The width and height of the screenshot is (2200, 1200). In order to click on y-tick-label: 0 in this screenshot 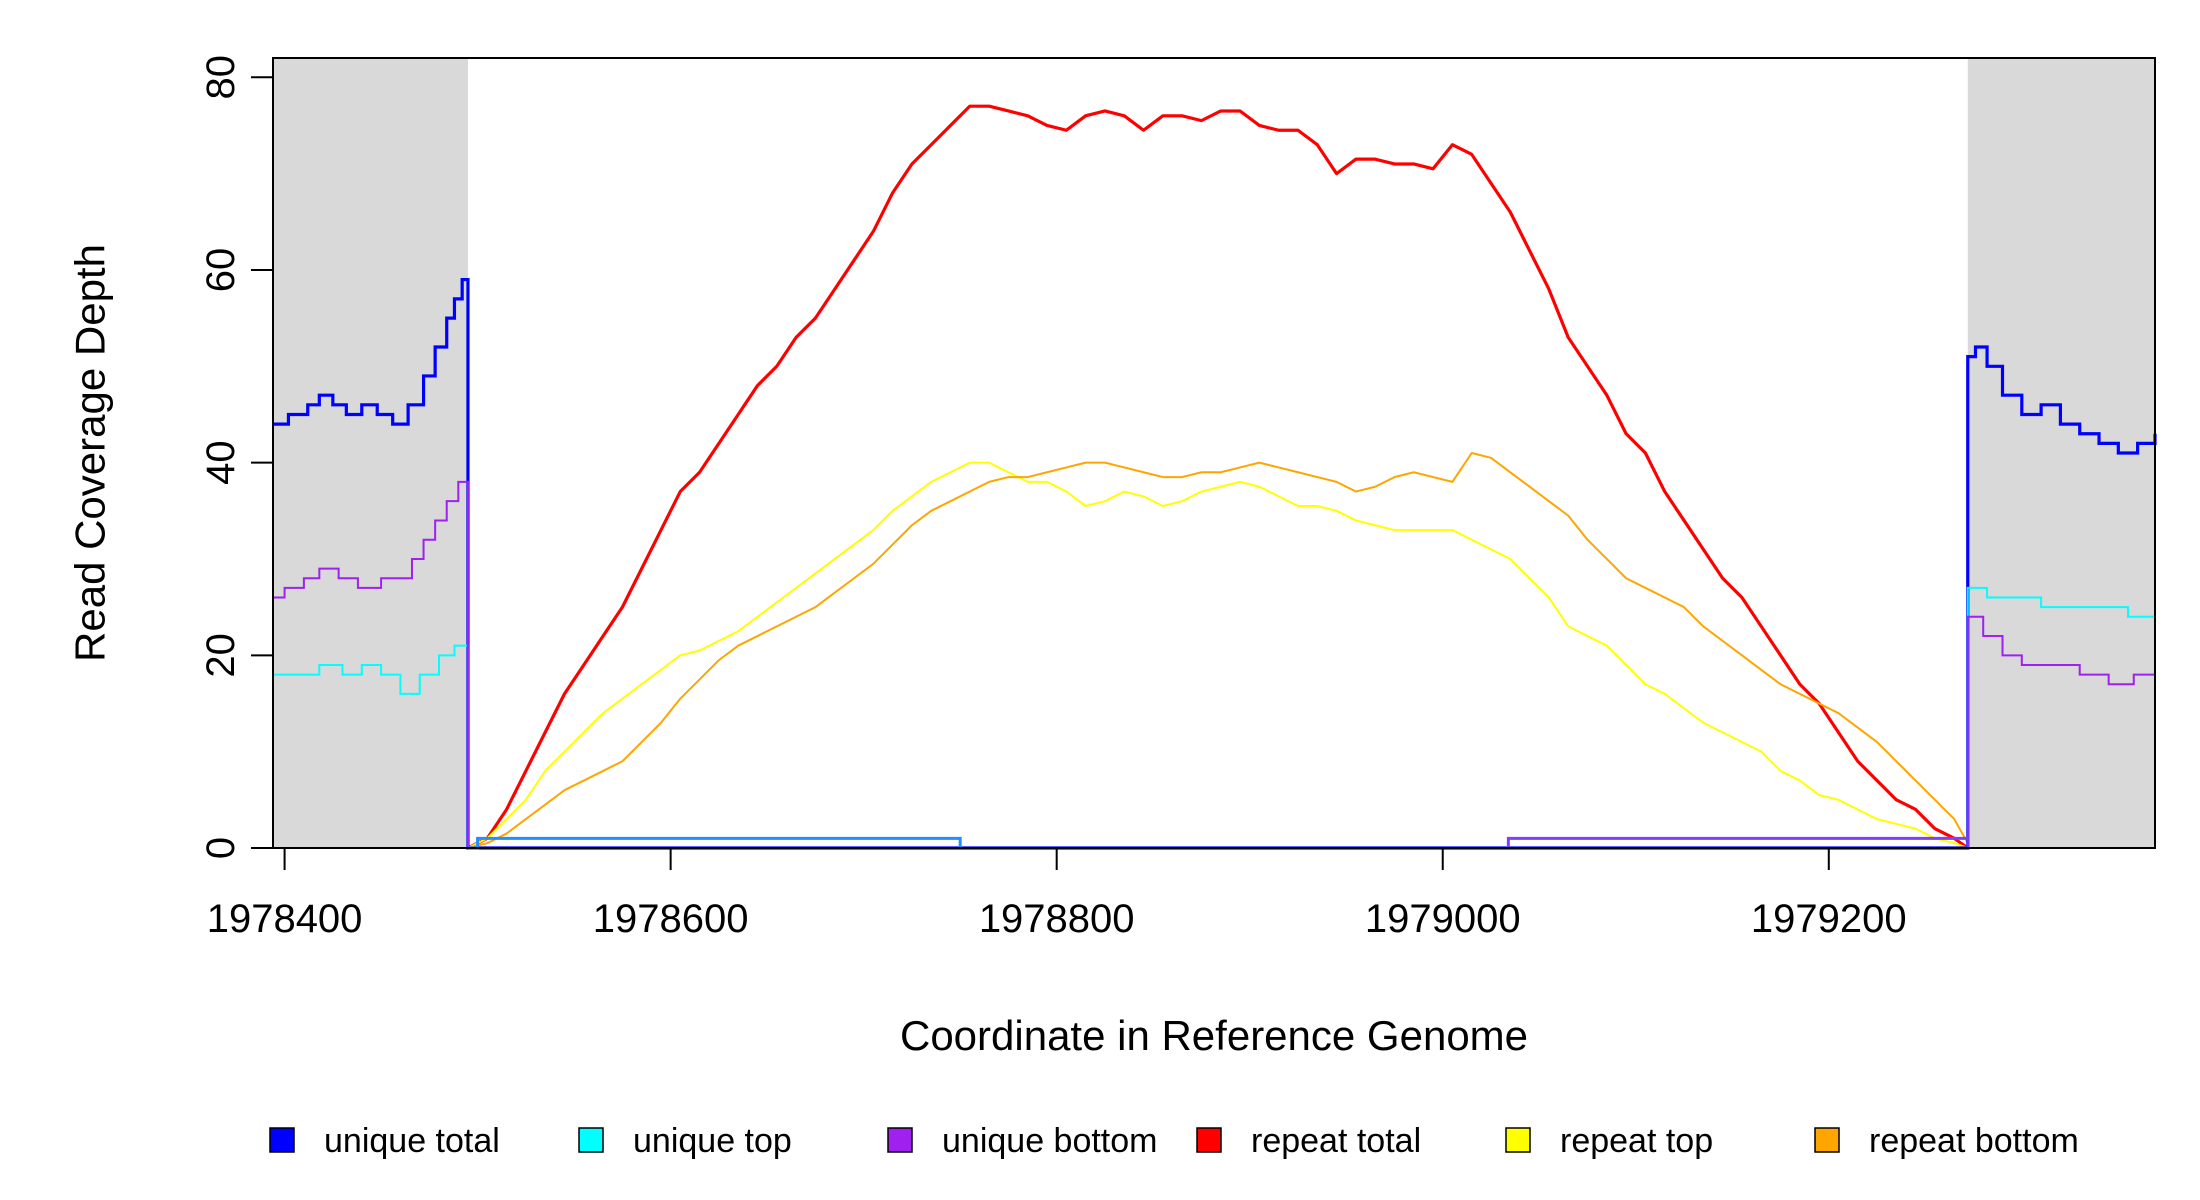, I will do `click(221, 848)`.